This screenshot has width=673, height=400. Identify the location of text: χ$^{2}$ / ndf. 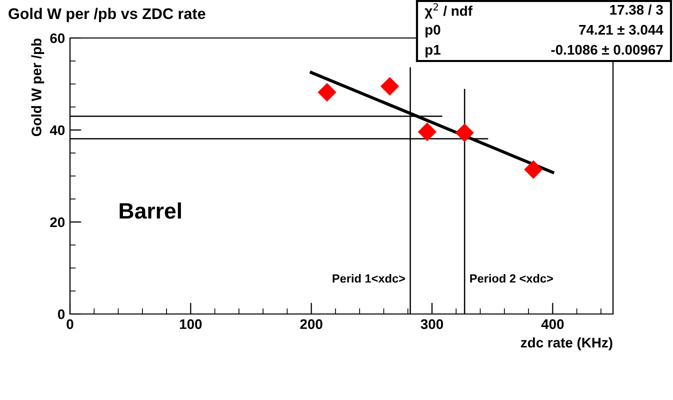
(448, 11).